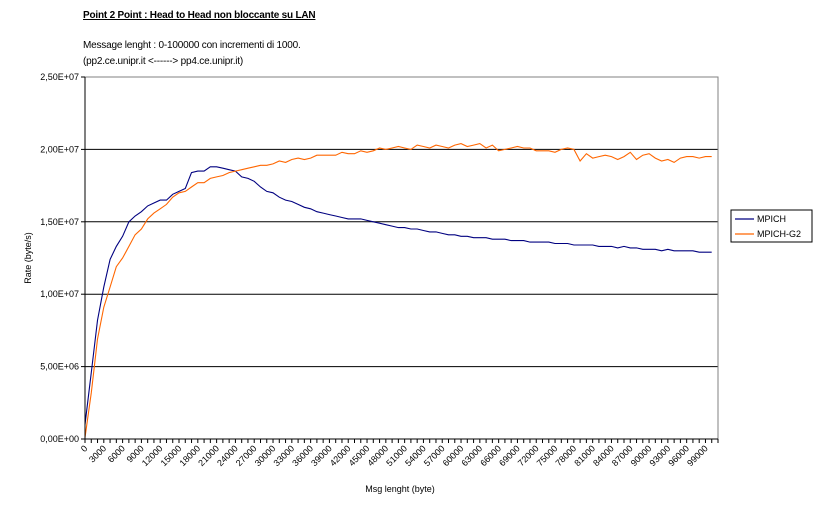 The height and width of the screenshot is (511, 821). I want to click on y-tick-label: 2,50E+07, so click(59, 77).